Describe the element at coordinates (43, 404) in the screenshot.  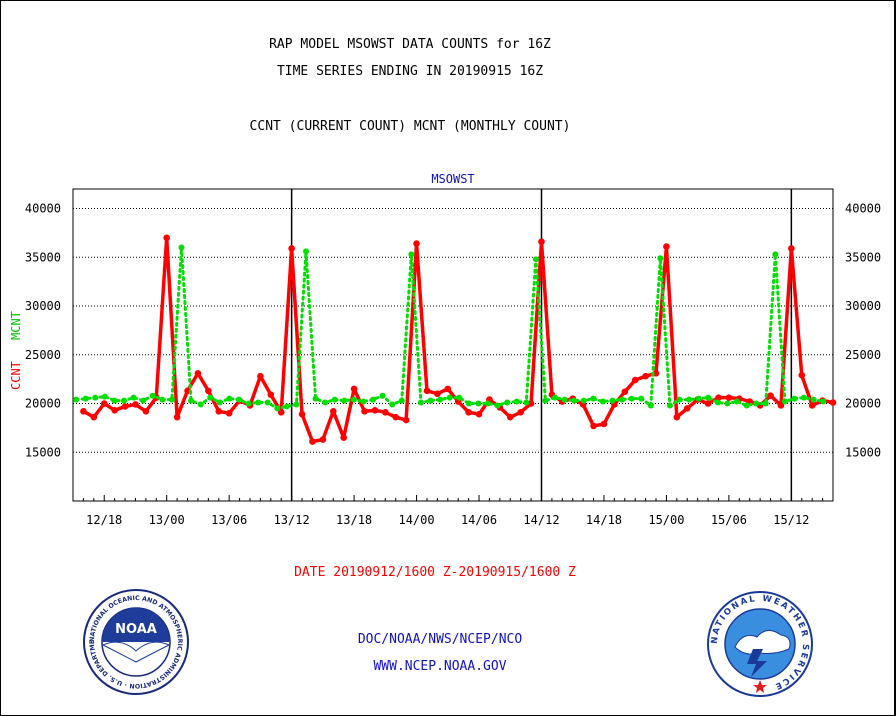
I see `y-tick-label-left: 20000` at that location.